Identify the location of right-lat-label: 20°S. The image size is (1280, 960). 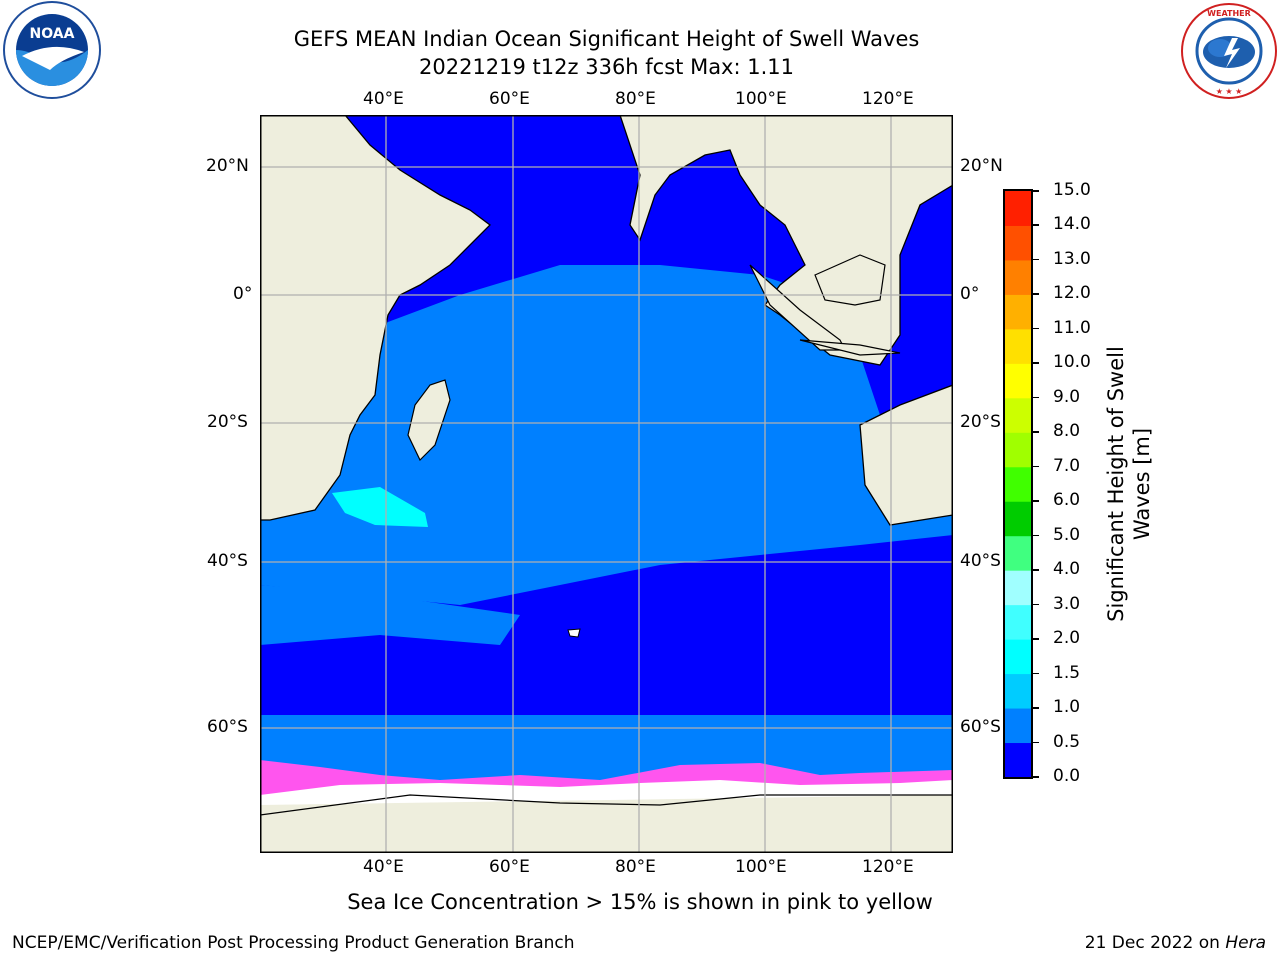
(980, 422).